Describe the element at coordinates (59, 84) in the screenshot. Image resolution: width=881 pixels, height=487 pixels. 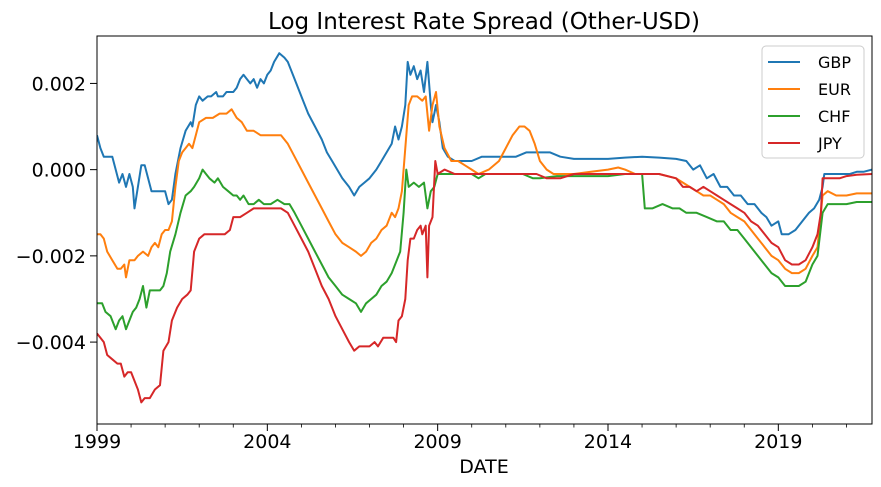
I see `y-tick-label: 0.002` at that location.